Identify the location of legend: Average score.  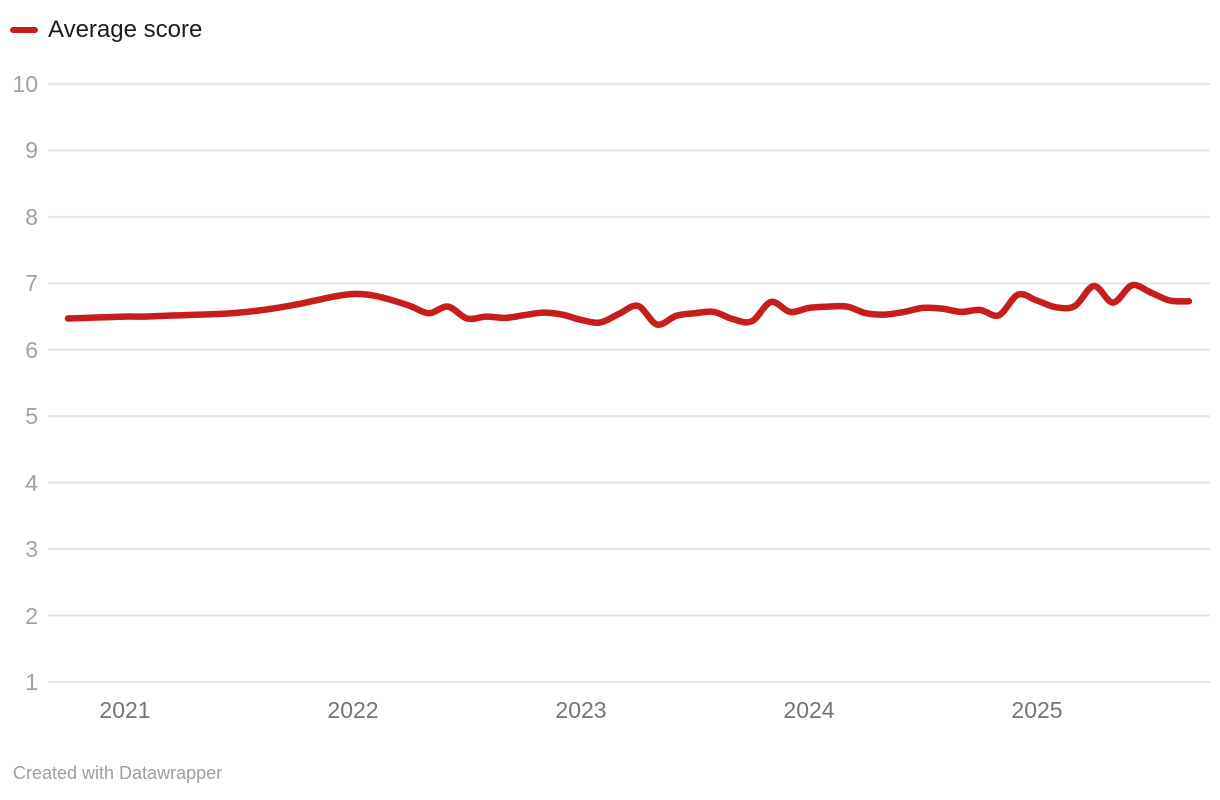
(106, 30).